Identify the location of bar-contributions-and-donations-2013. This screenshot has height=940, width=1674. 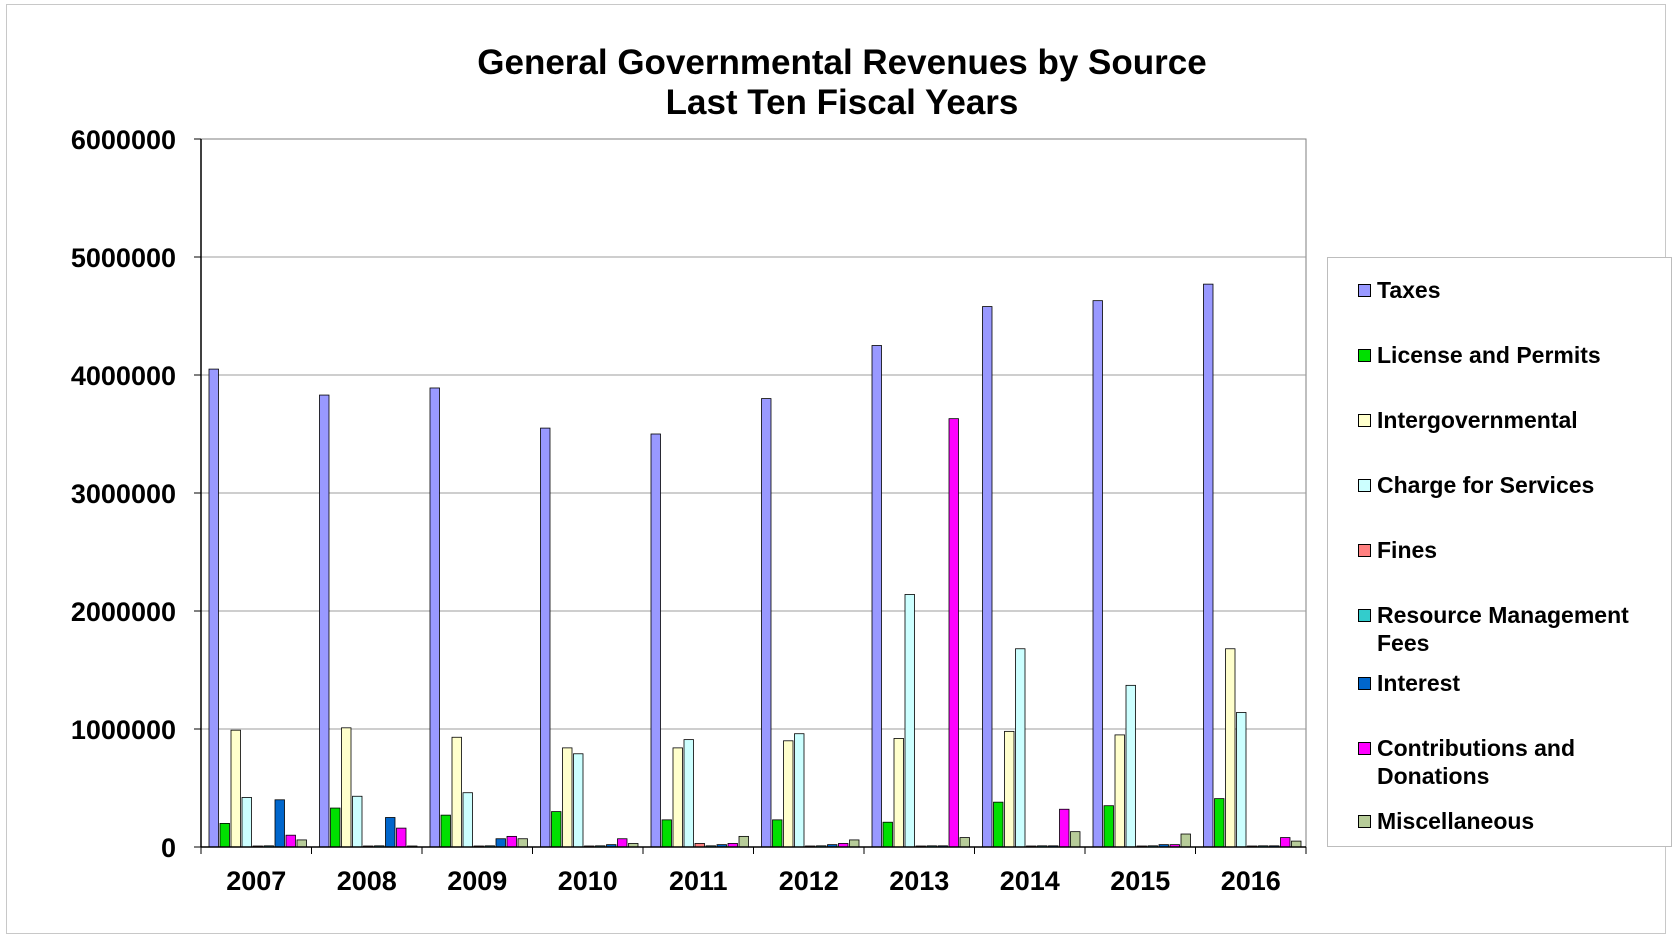
(953, 633).